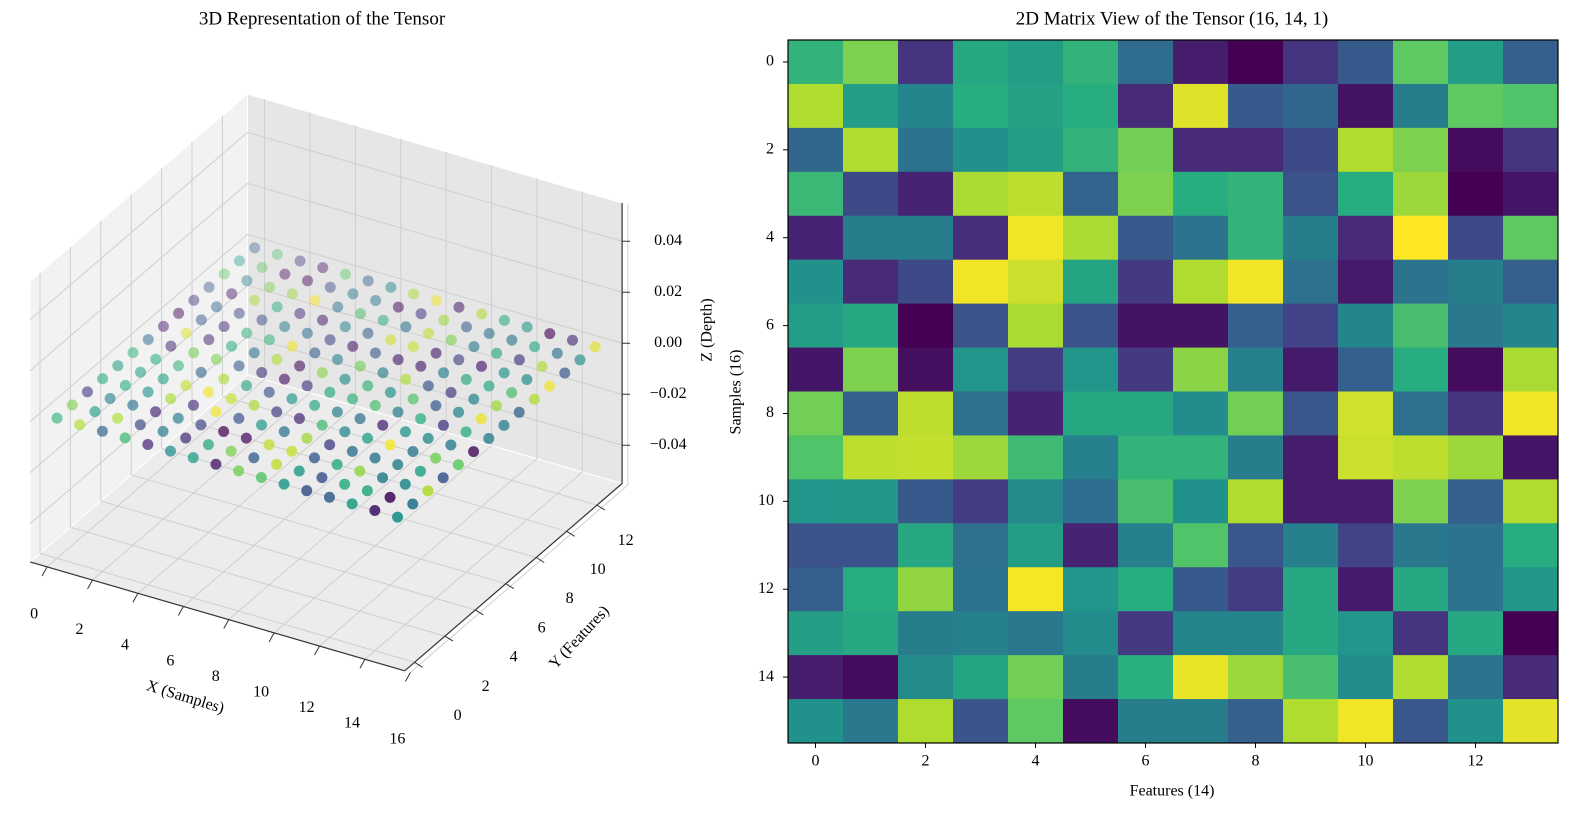 The width and height of the screenshot is (1588, 817). What do you see at coordinates (352, 723) in the screenshot?
I see `x-tick-label: 14` at bounding box center [352, 723].